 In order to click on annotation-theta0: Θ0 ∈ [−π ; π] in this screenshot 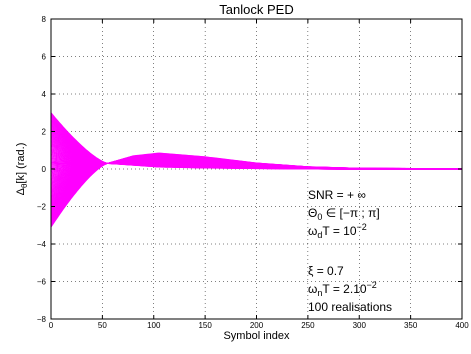, I will do `click(344, 214)`.